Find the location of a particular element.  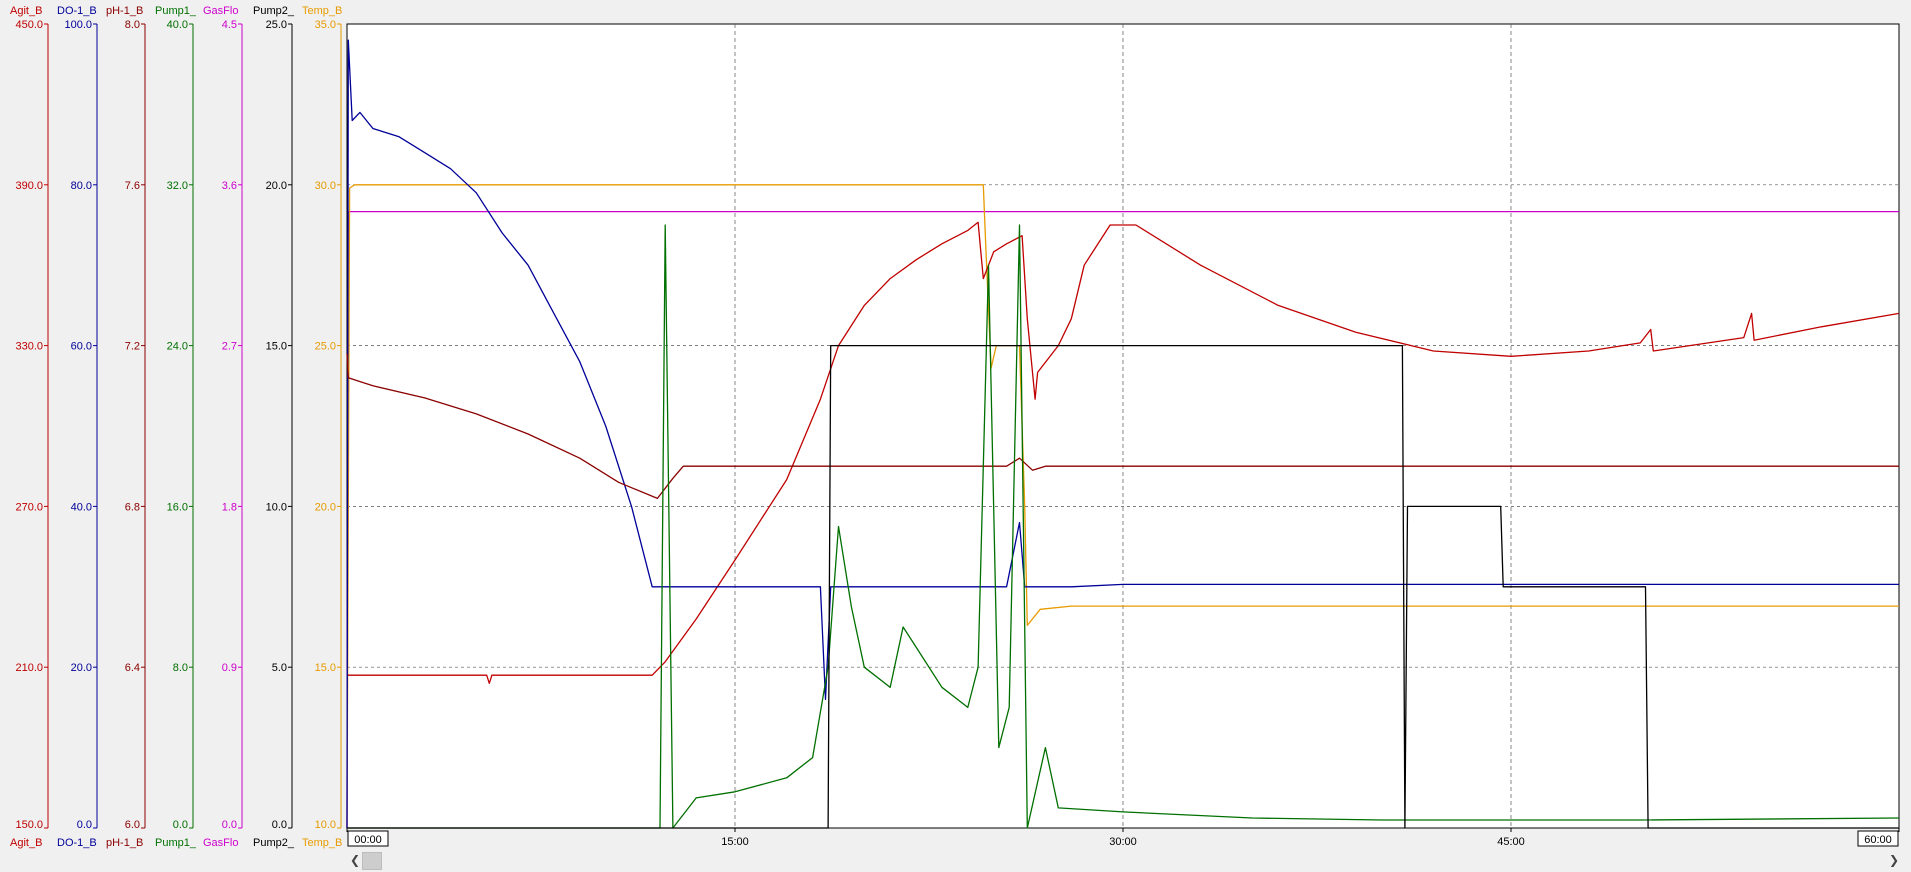

y-tick-label: 7.2 is located at coordinates (132, 347).